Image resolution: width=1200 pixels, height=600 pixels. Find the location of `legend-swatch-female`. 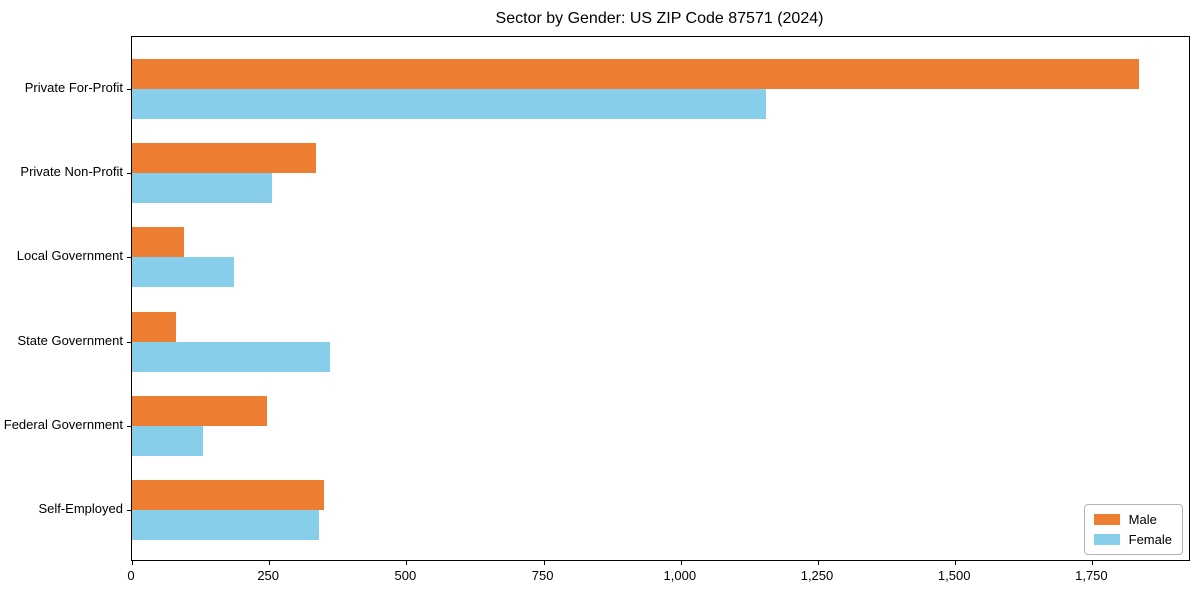

legend-swatch-female is located at coordinates (1106, 539).